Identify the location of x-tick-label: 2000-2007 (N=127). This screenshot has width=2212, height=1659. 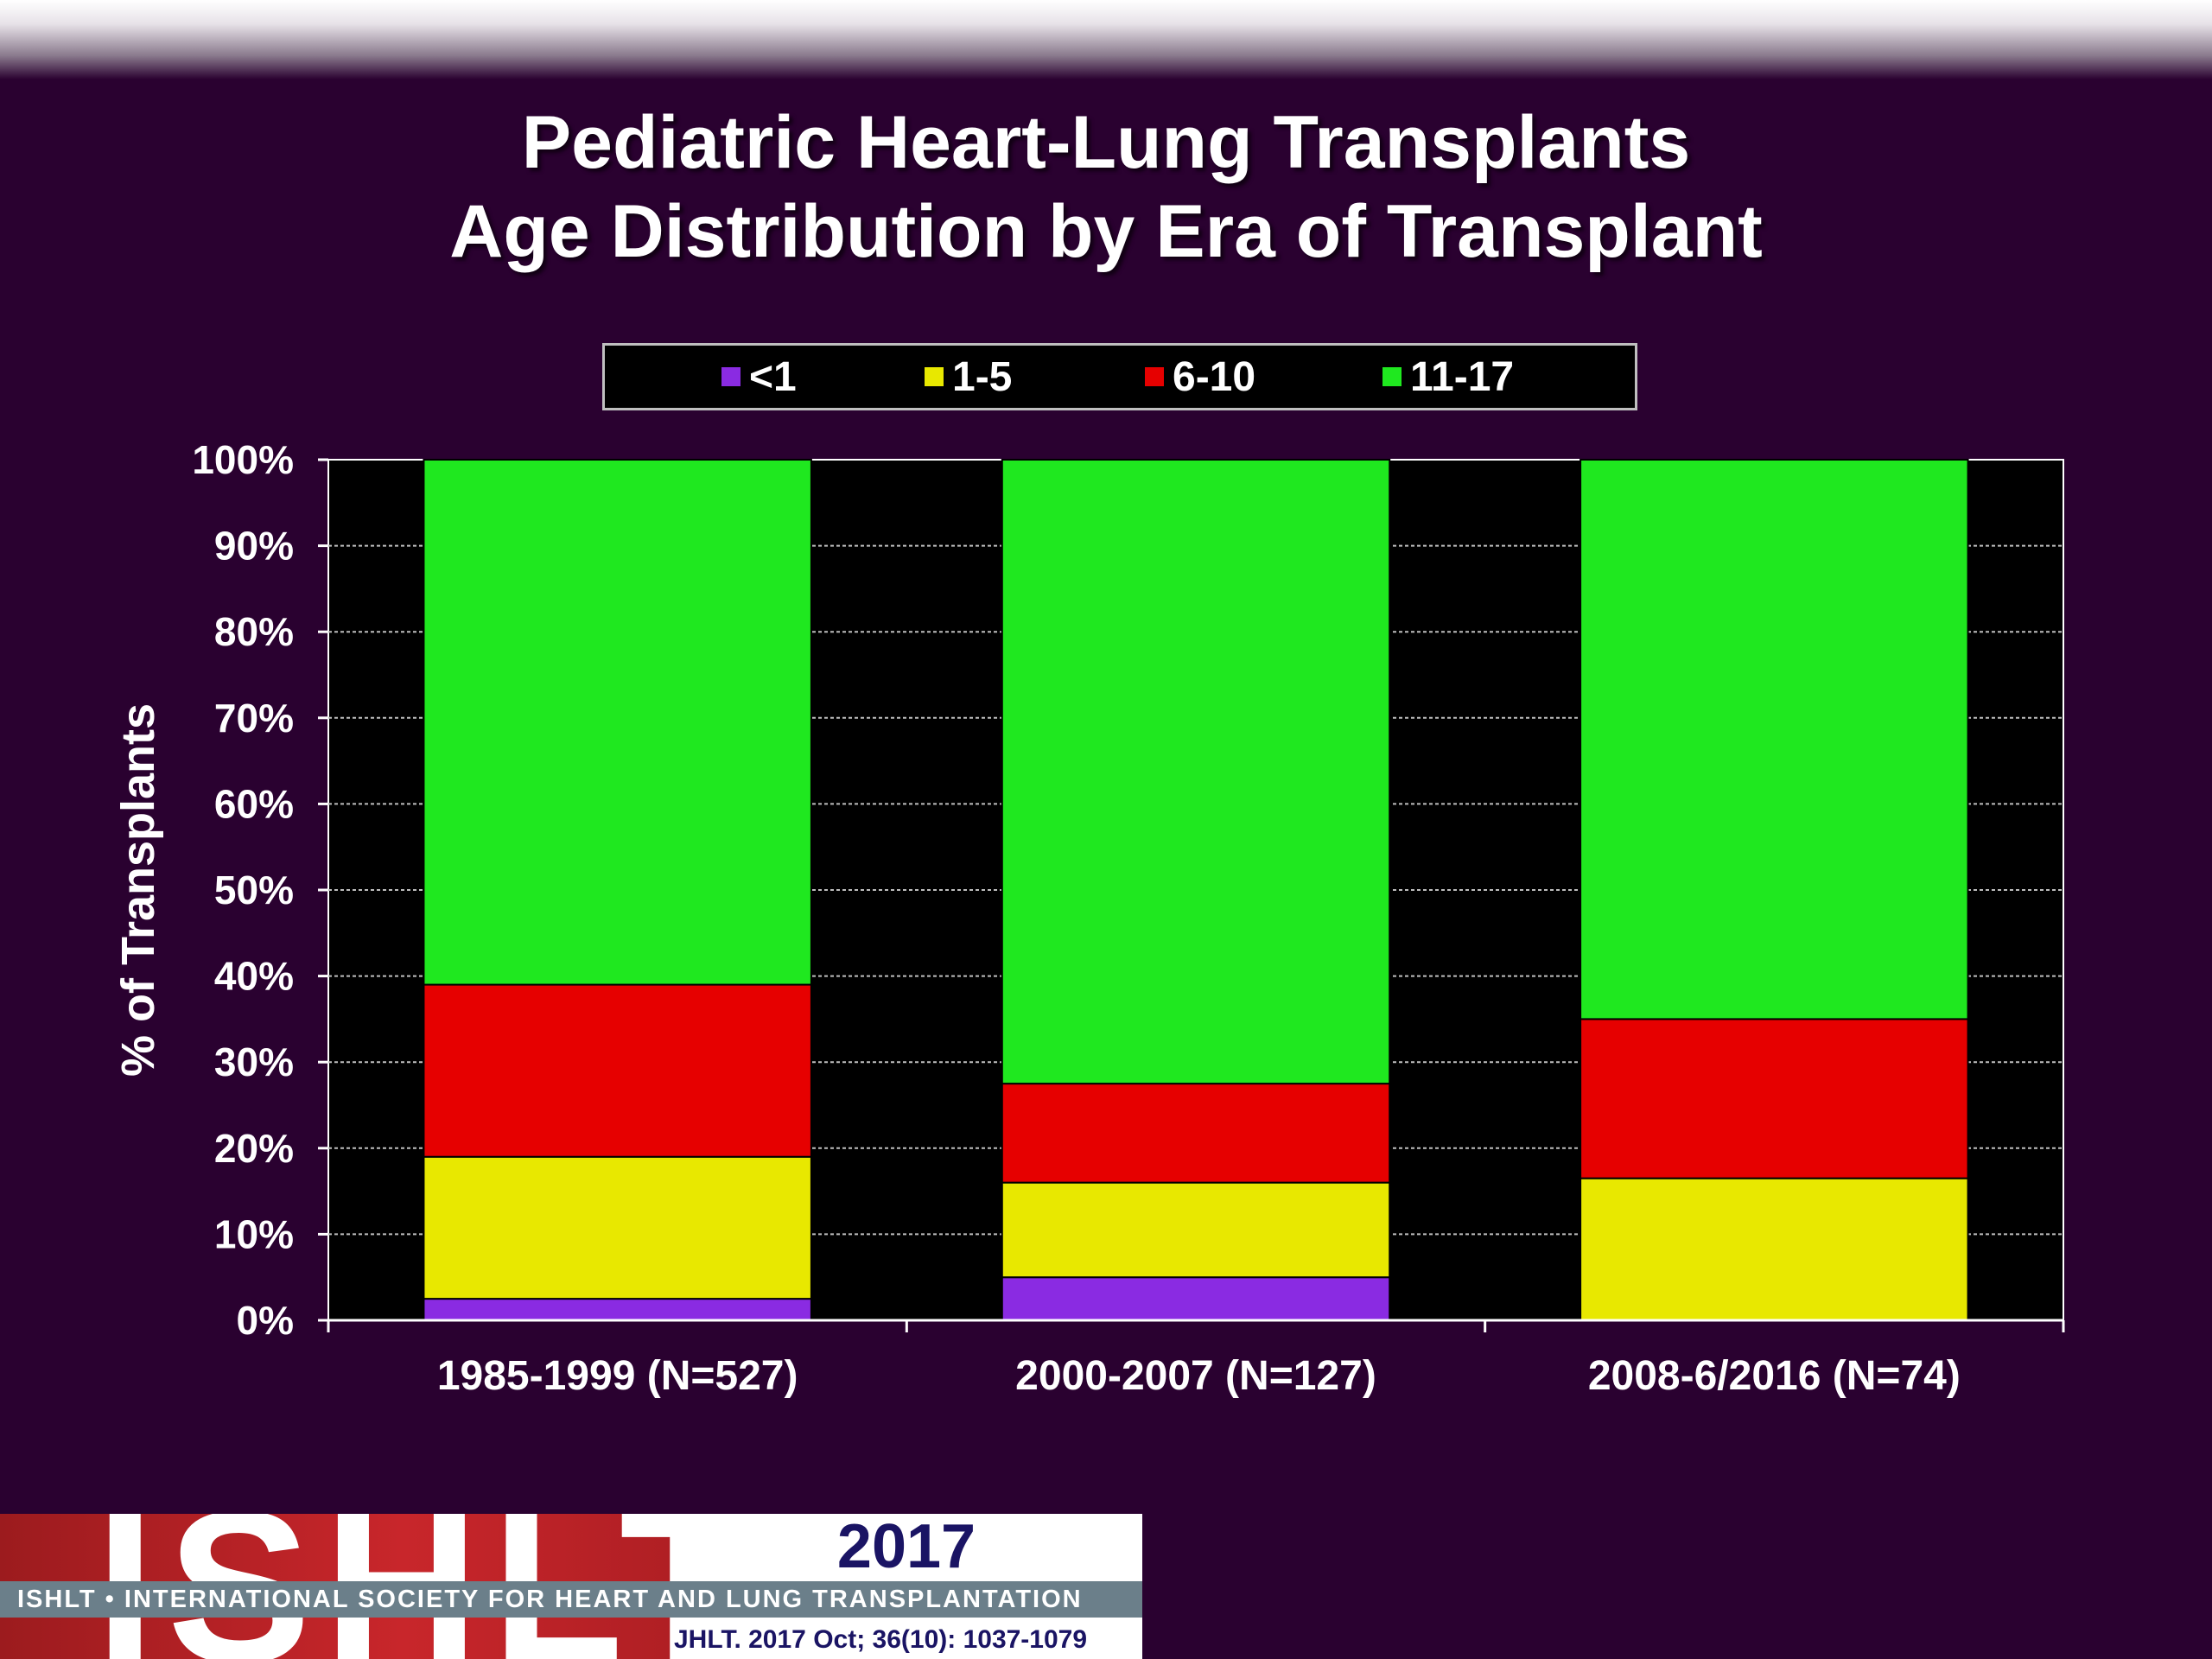
(1195, 1376).